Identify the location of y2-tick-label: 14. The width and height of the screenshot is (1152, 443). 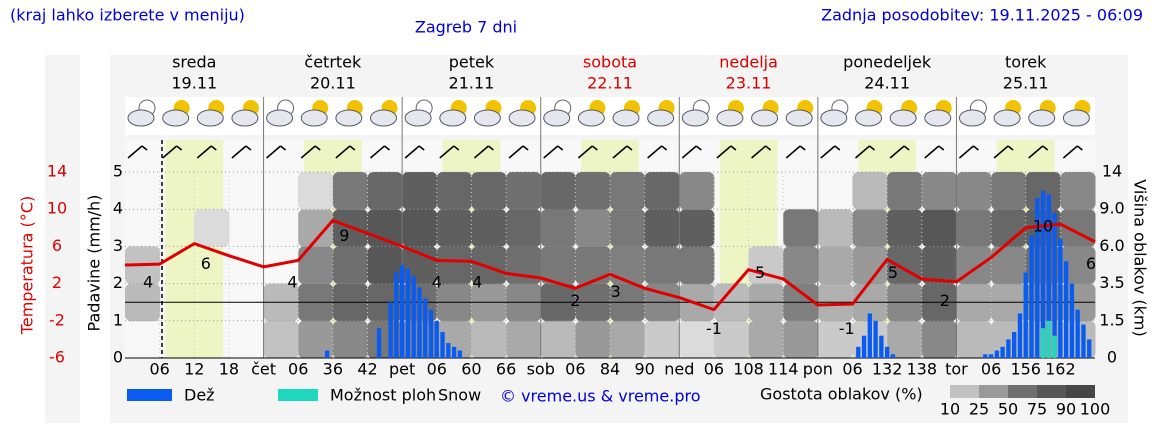
(1112, 171).